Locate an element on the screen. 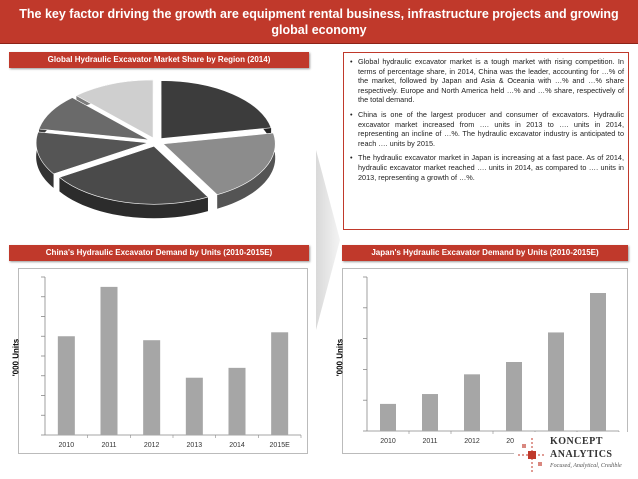 This screenshot has height=479, width=638. china-y-axis-label: '000 Units is located at coordinates (16, 357).